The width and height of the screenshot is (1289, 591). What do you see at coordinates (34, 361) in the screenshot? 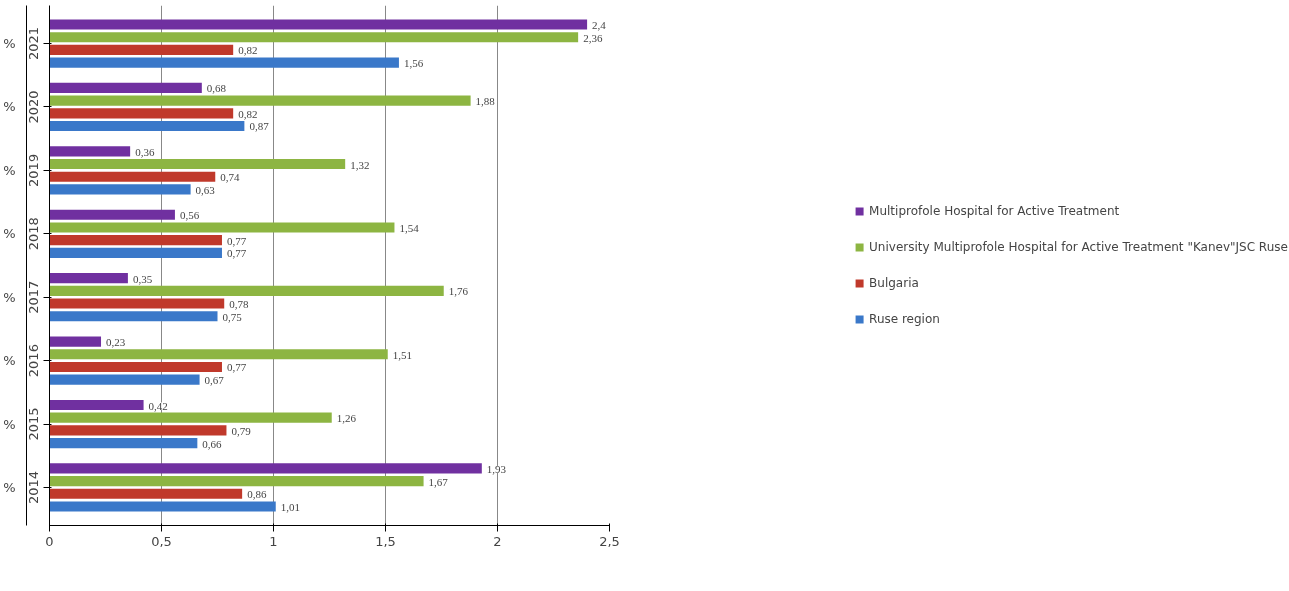
I see `y-tick-label: 2016` at bounding box center [34, 361].